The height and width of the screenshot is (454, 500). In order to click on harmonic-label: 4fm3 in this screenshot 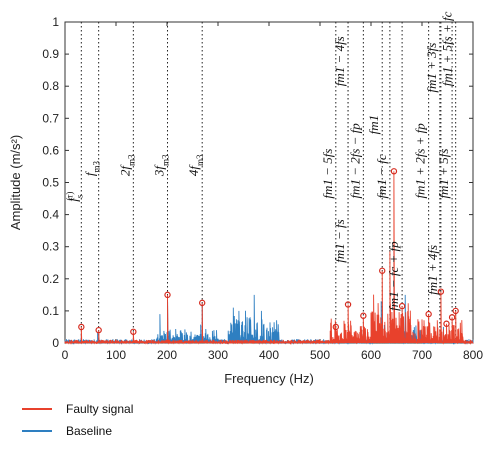, I will do `click(195, 165)`.